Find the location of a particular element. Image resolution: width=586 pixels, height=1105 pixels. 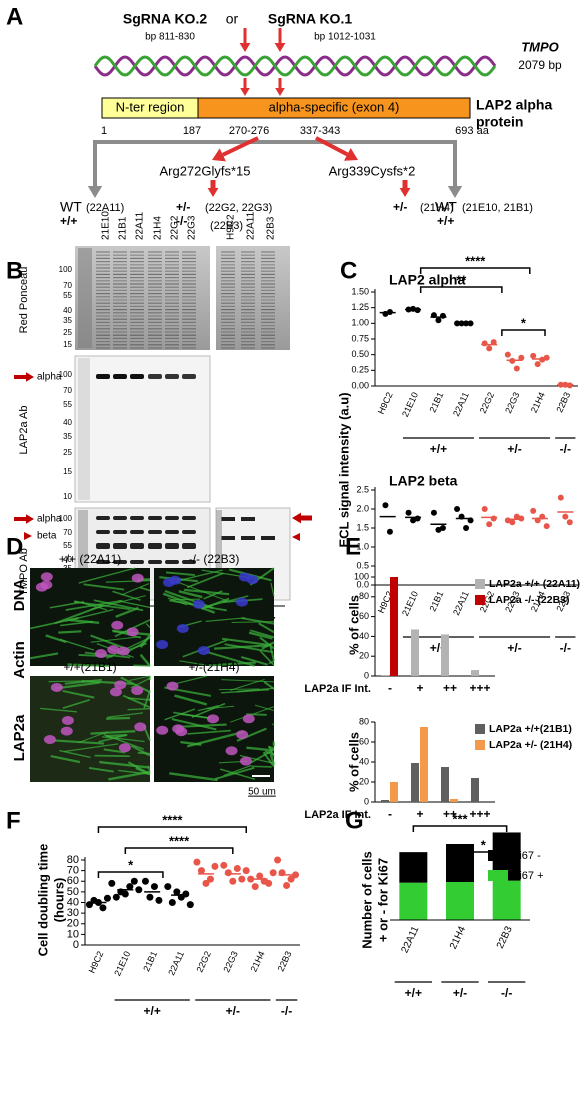

x-tick-label: 21E10 is located at coordinates (122, 964).